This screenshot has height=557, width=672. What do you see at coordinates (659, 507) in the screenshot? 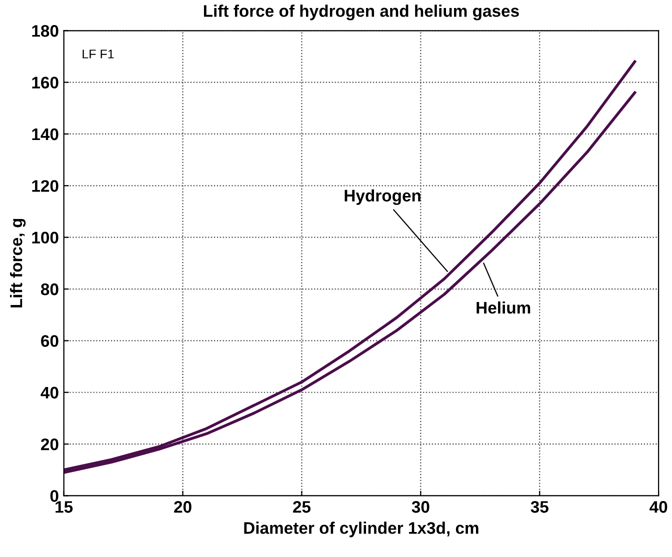
I see `x-tick-label: 40` at bounding box center [659, 507].